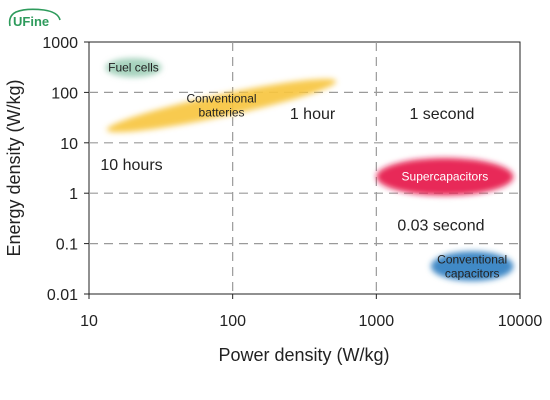 The height and width of the screenshot is (400, 550). Describe the element at coordinates (64, 93) in the screenshot. I see `y-tick-label: 100` at that location.